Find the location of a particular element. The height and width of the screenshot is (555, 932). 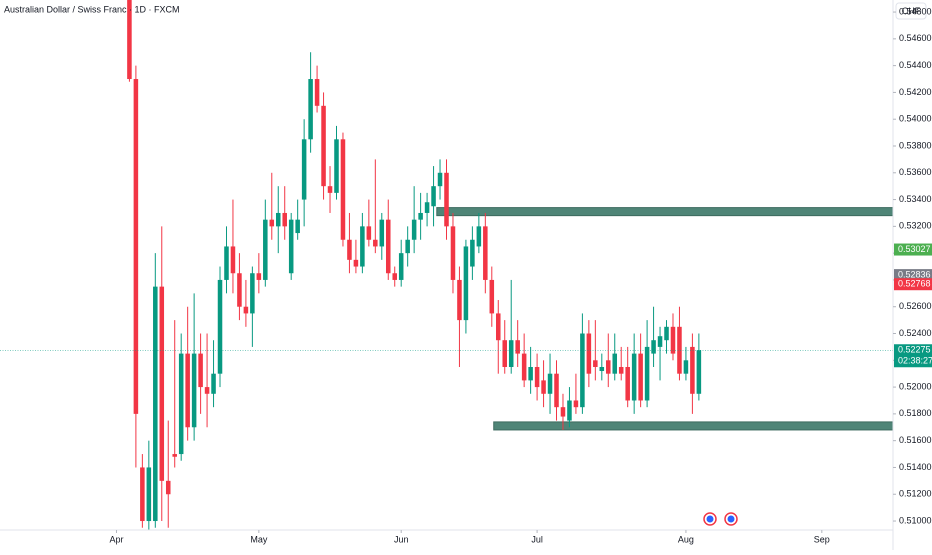

y-tick-label: 0.54000 is located at coordinates (915, 119).